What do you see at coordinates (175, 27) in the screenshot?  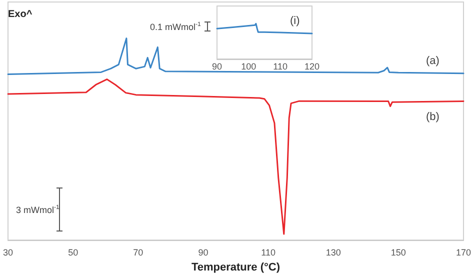 I see `text: 0.1 mWmol$^{-1}$` at bounding box center [175, 27].